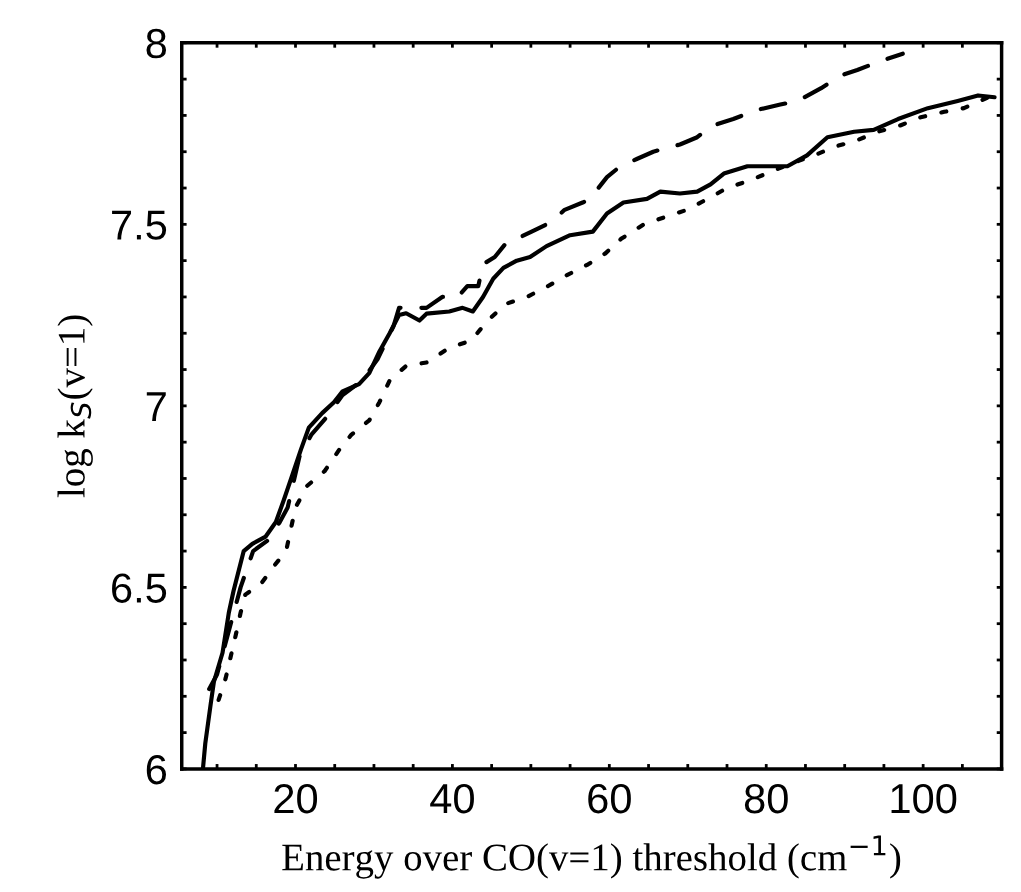 This screenshot has width=1021, height=892. I want to click on y-tick-label: 8, so click(156, 43).